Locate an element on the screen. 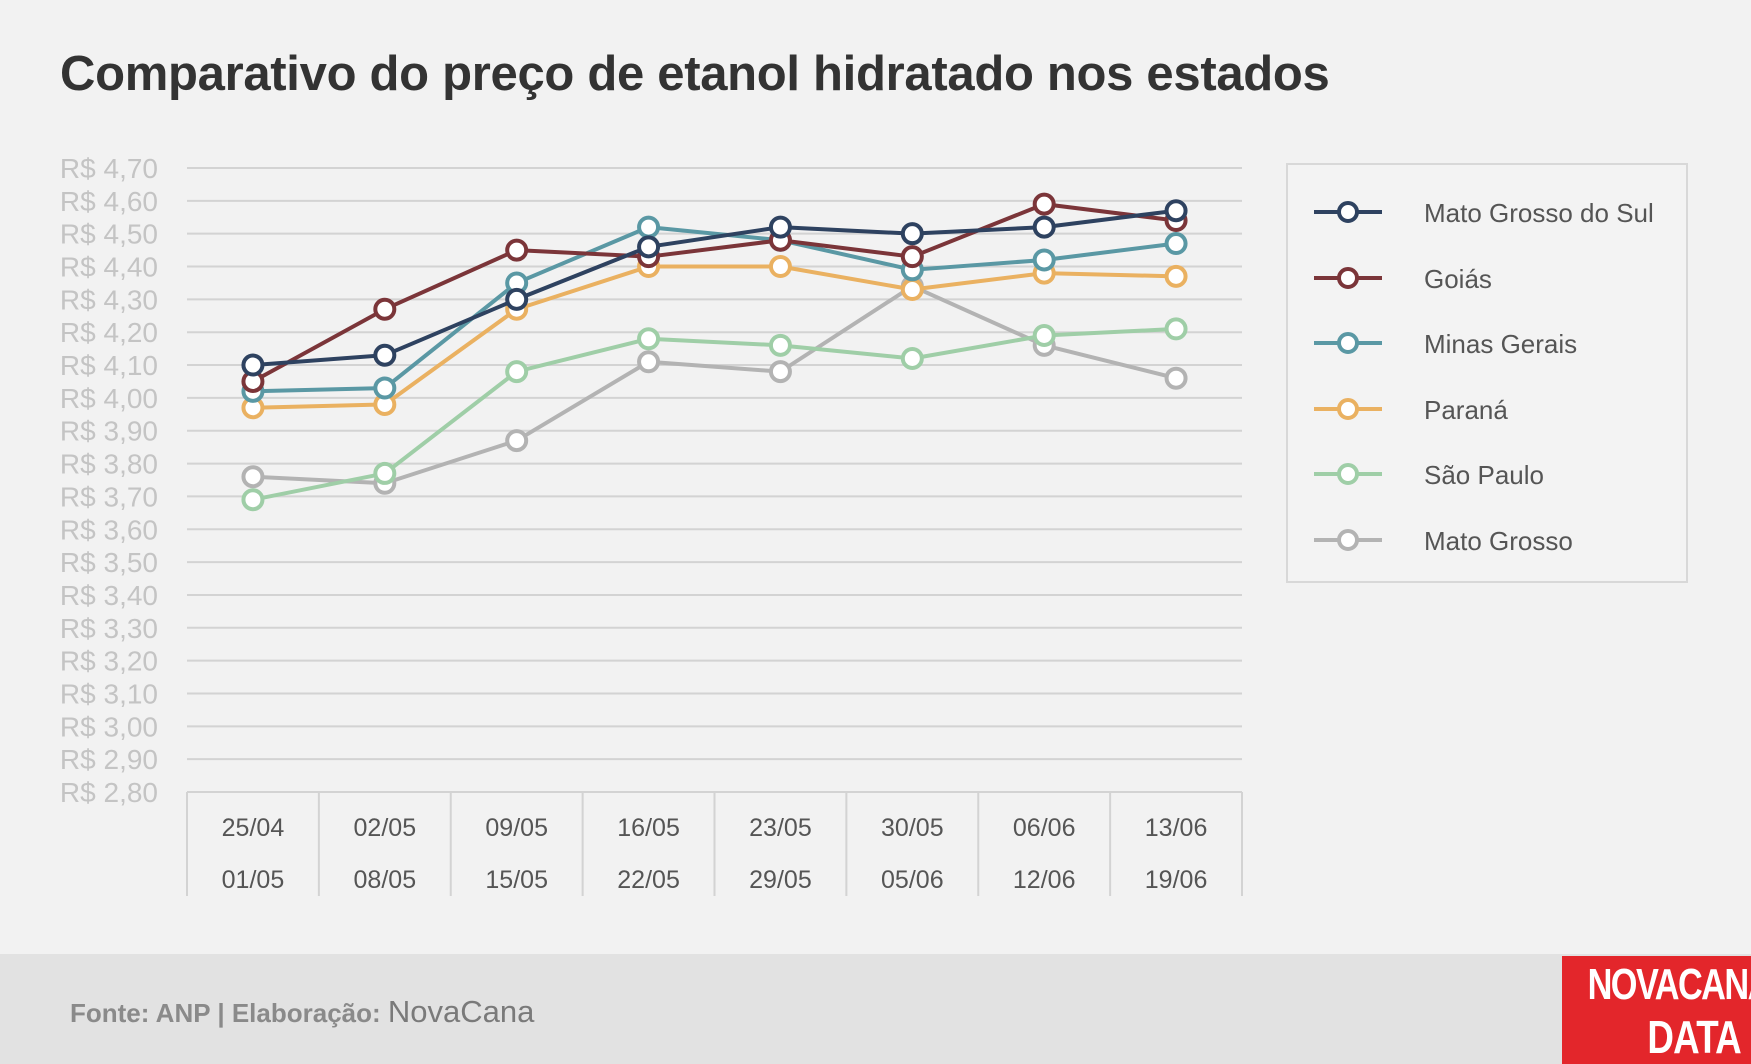 This screenshot has width=1751, height=1064. y-tick-label: R$ 4,10 is located at coordinates (109, 365).